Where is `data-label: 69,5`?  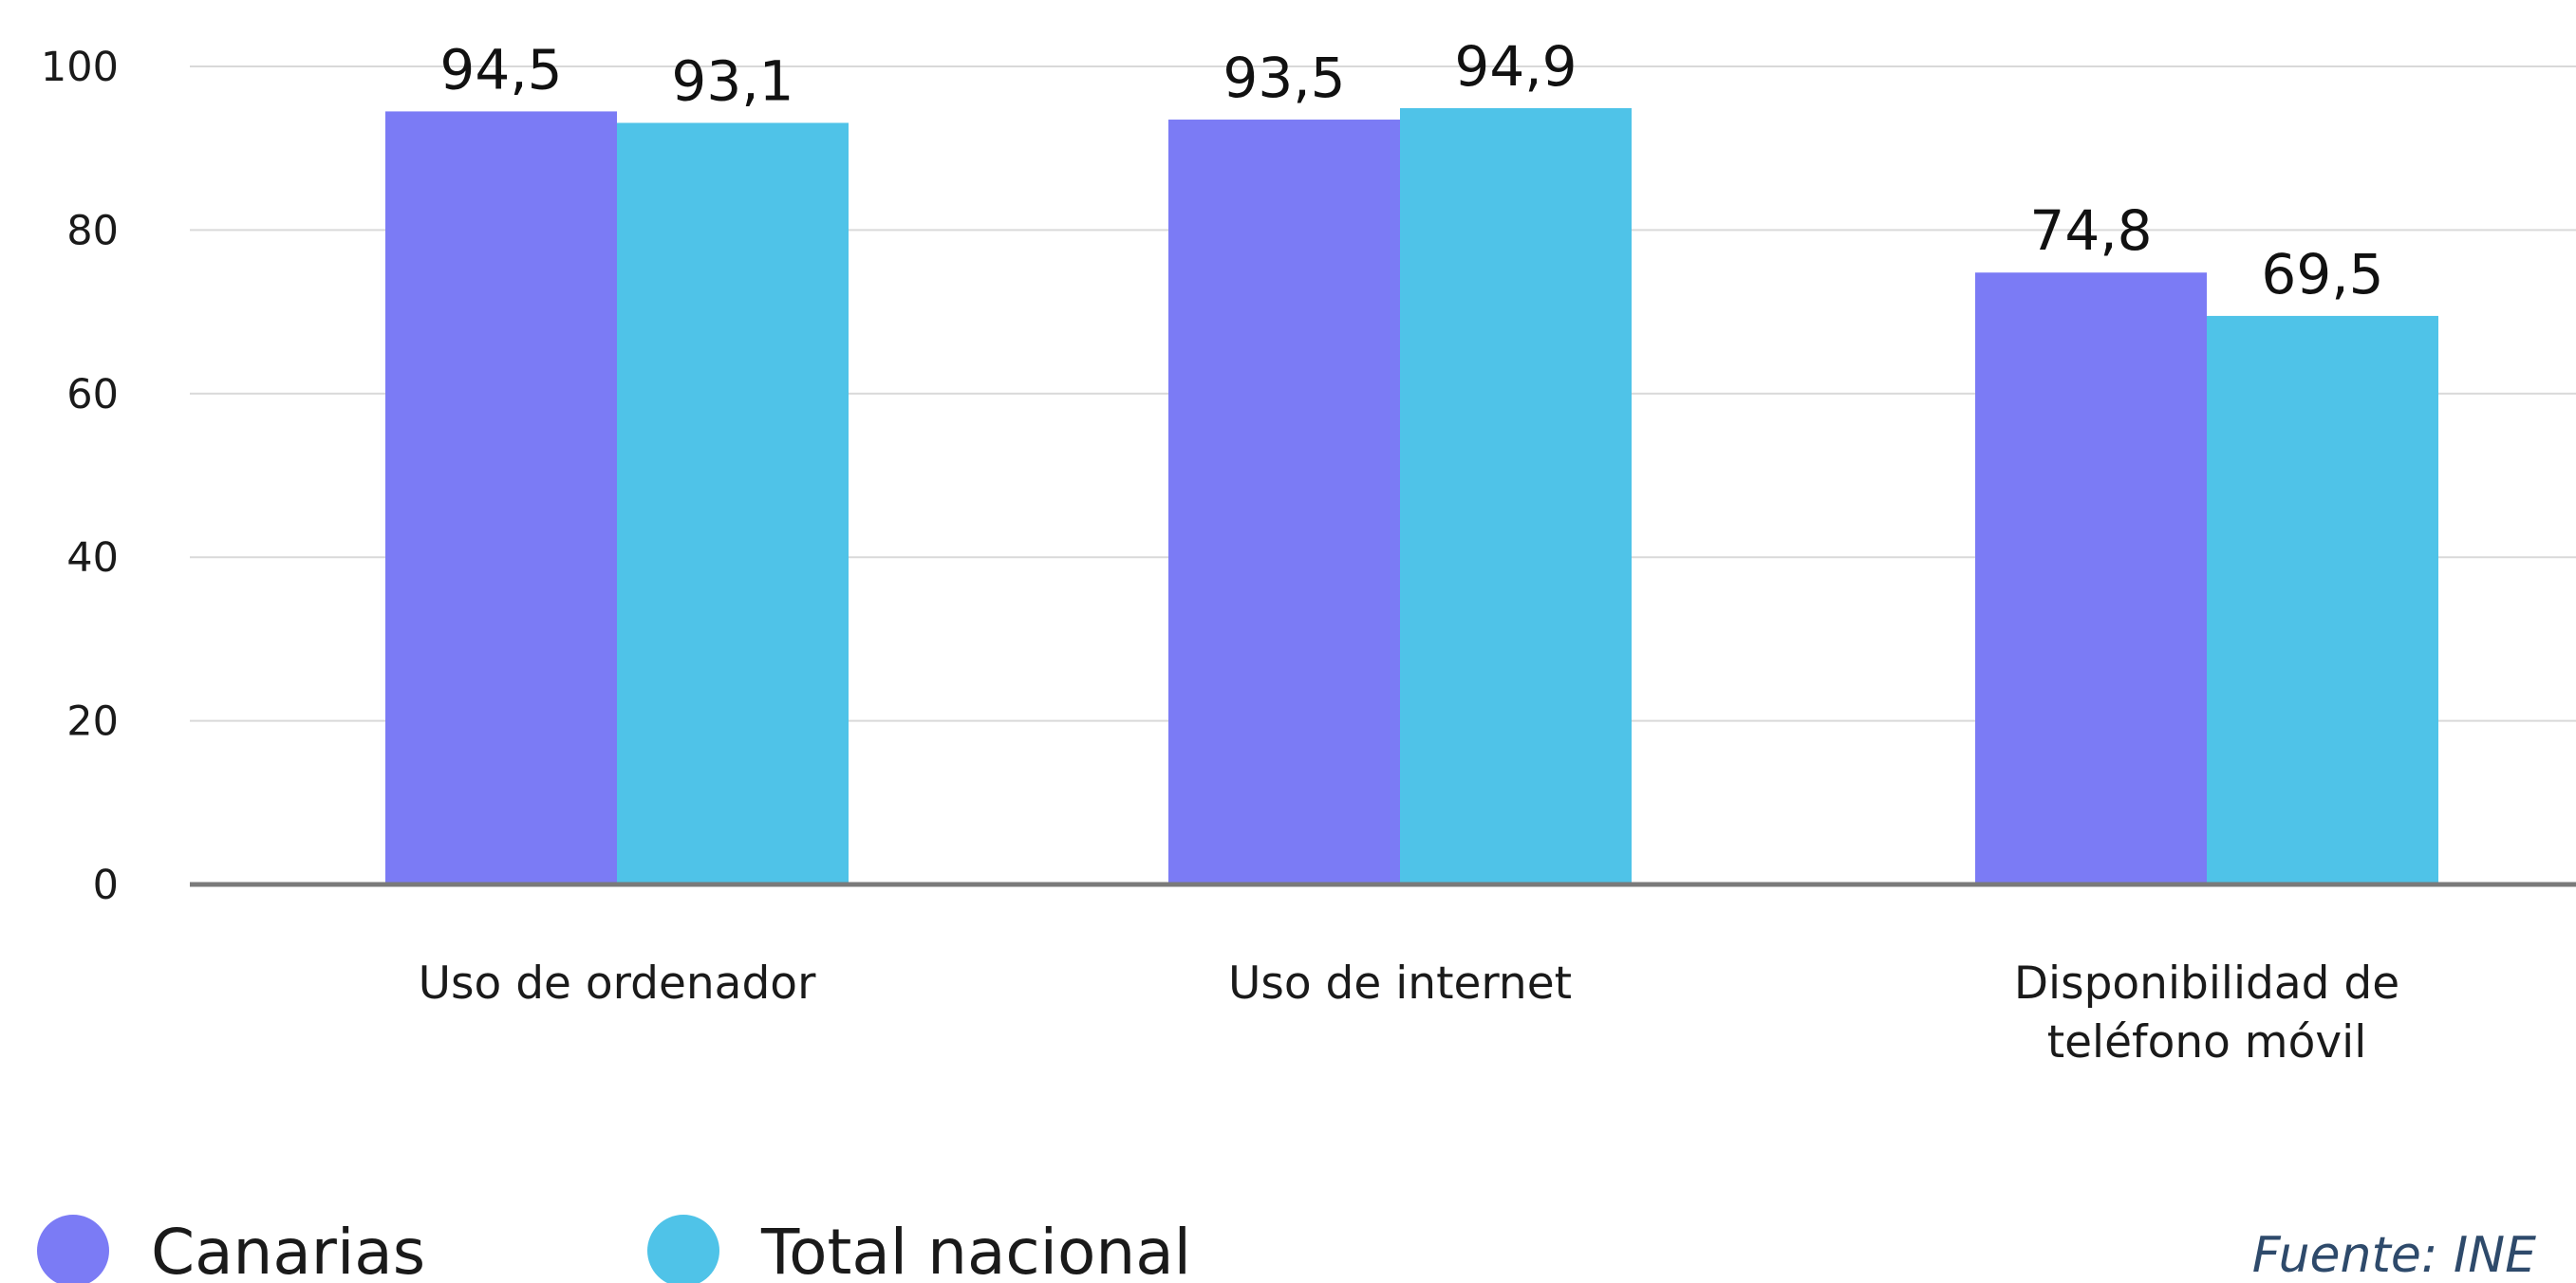 data-label: 69,5 is located at coordinates (2322, 274).